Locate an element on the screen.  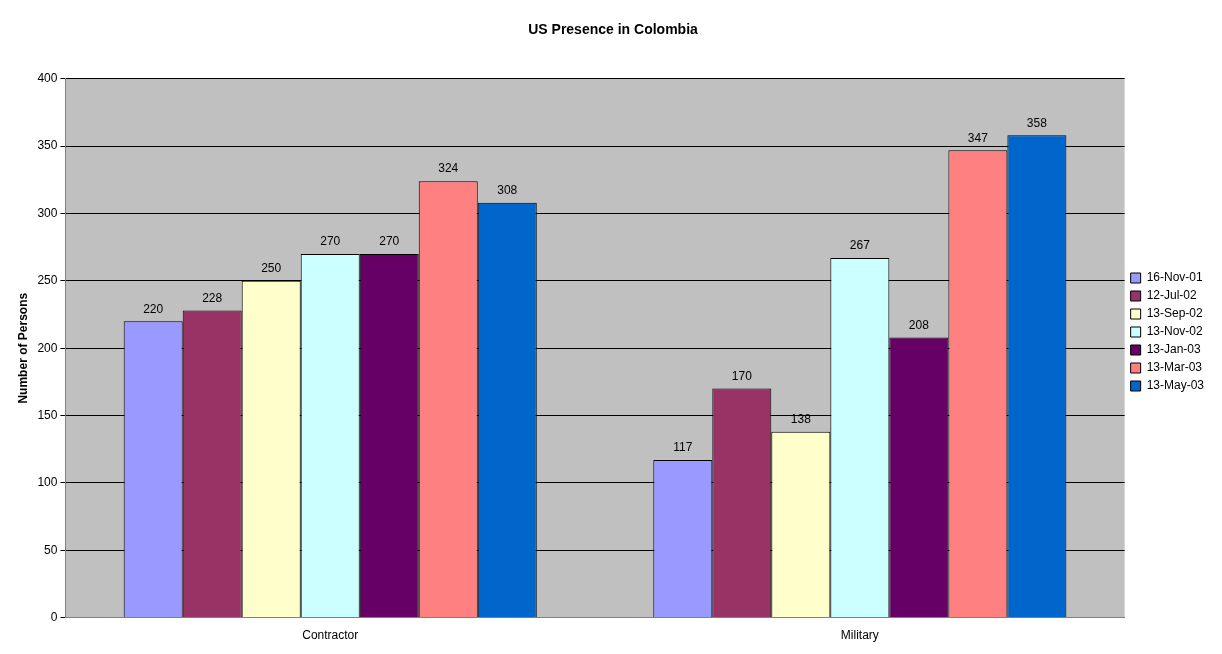
legend-label: 13-Jan-03 is located at coordinates (1173, 349).